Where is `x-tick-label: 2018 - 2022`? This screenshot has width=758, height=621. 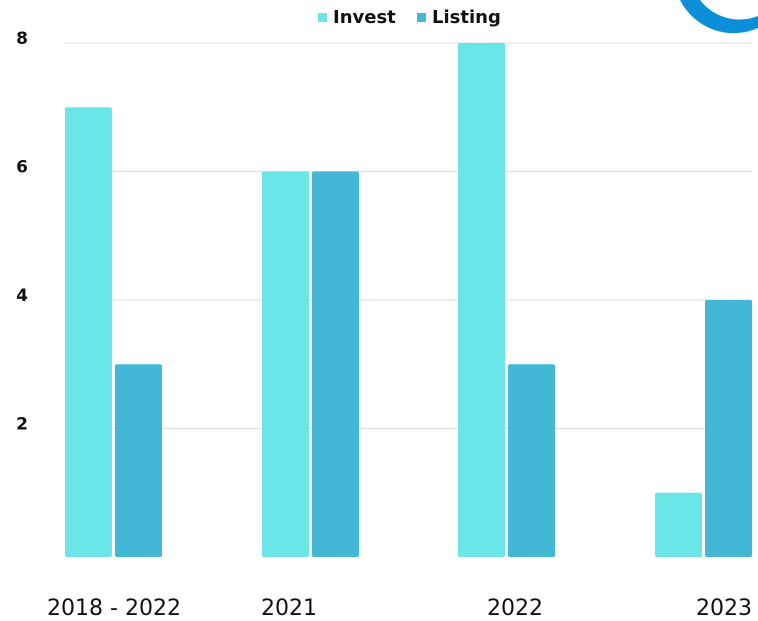 x-tick-label: 2018 - 2022 is located at coordinates (114, 608).